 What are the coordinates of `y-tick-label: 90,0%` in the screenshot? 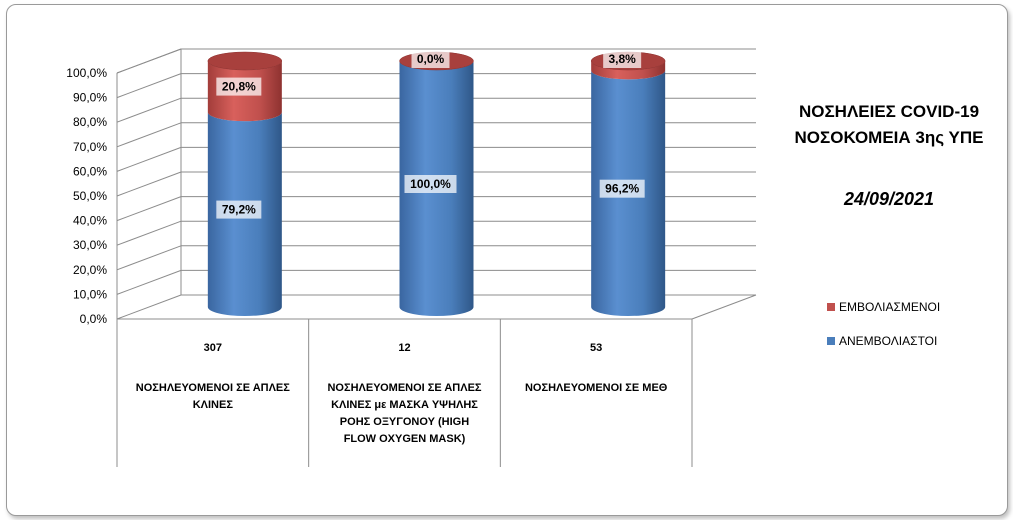 It's located at (90, 98).